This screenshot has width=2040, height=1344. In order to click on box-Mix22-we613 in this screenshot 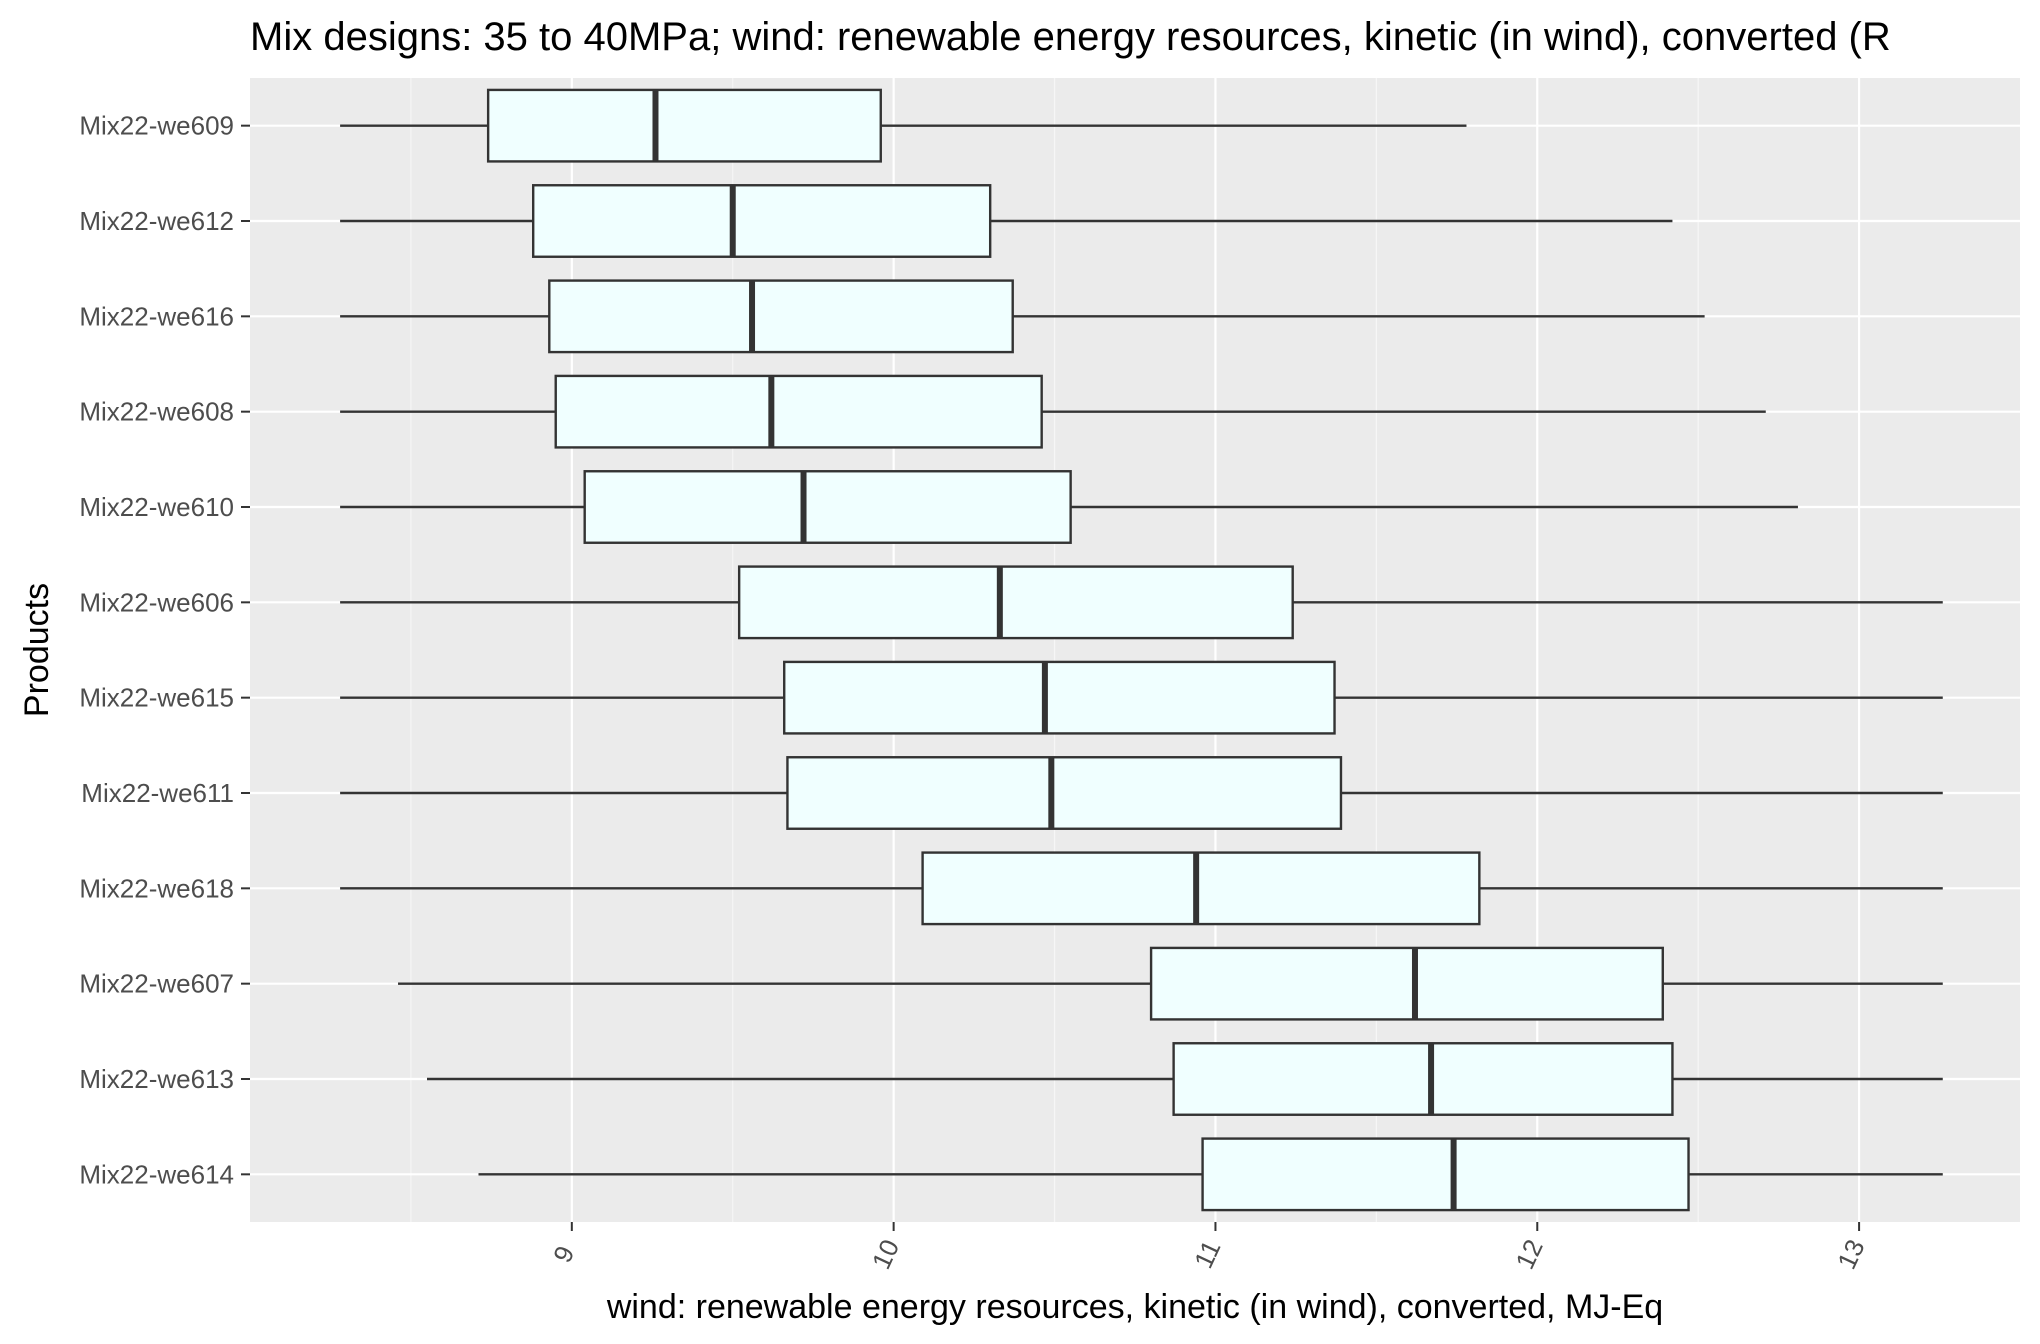, I will do `click(1185, 1079)`.